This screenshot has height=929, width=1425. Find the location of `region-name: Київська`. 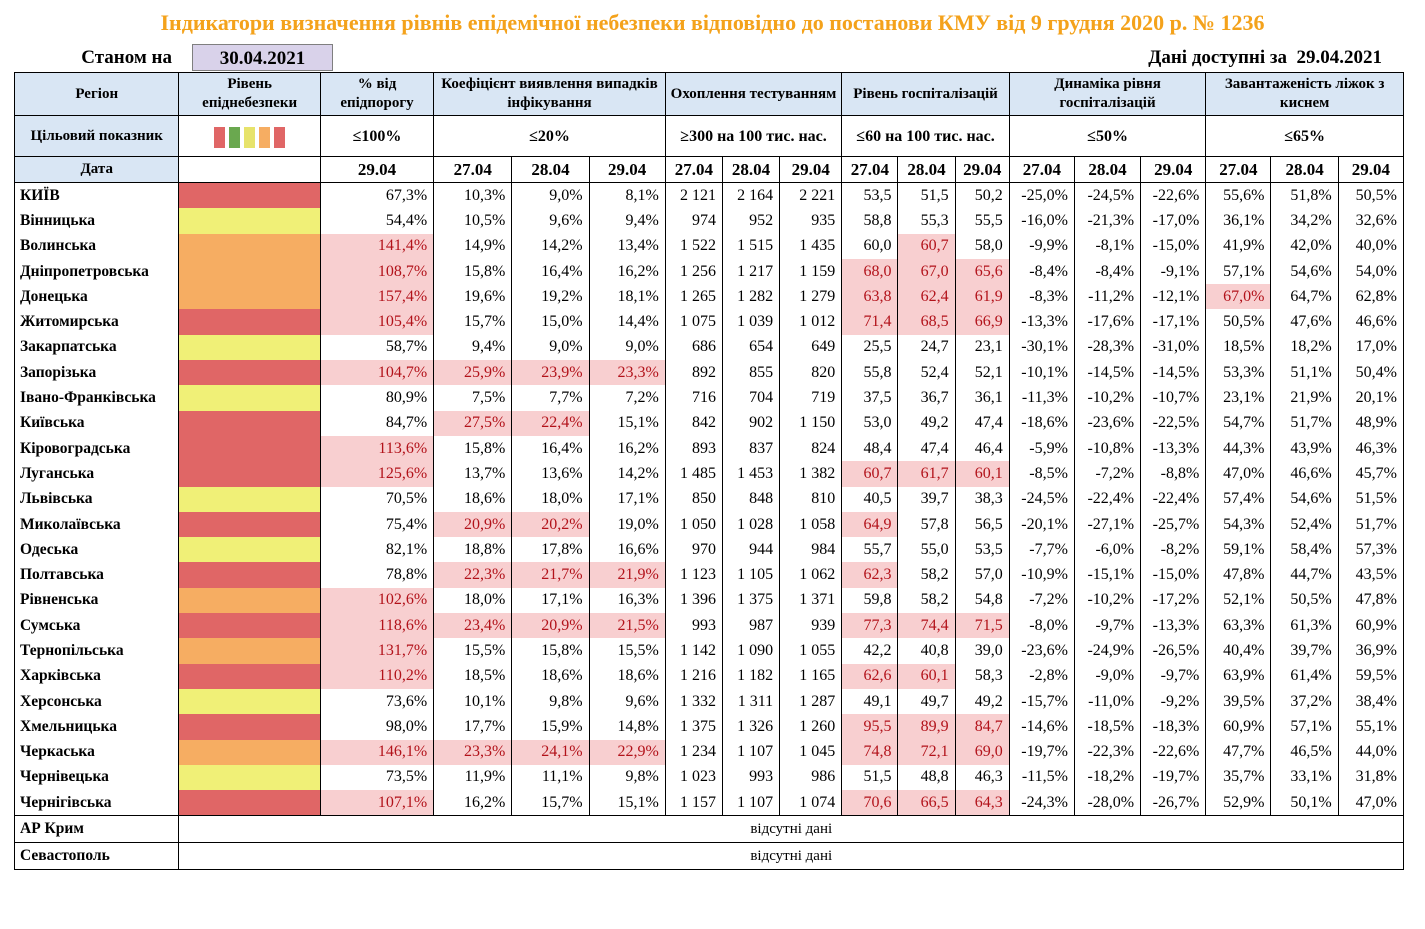

region-name: Київська is located at coordinates (96, 423).